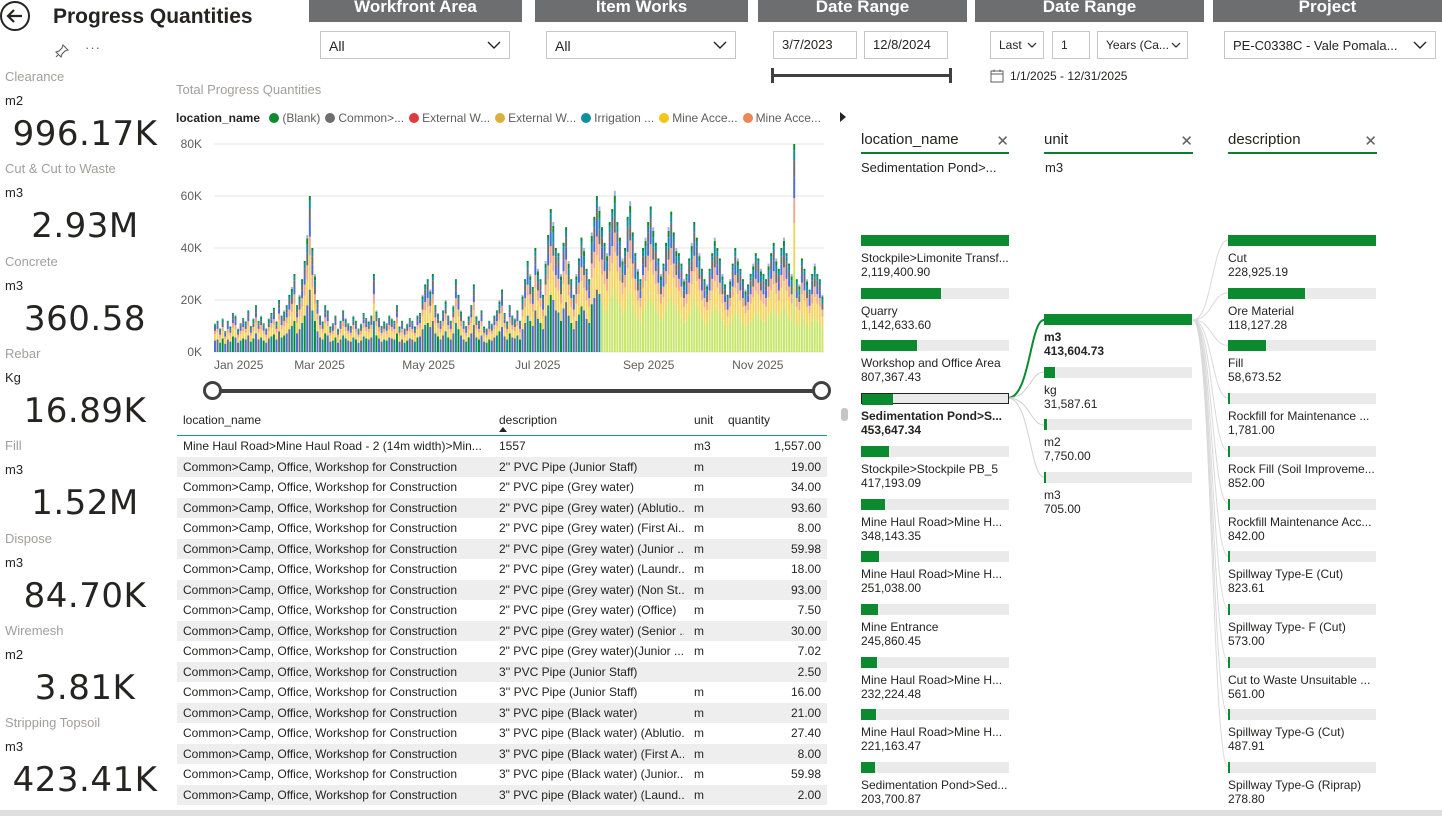 The height and width of the screenshot is (816, 1442). I want to click on date-range-slider, so click(862, 75).